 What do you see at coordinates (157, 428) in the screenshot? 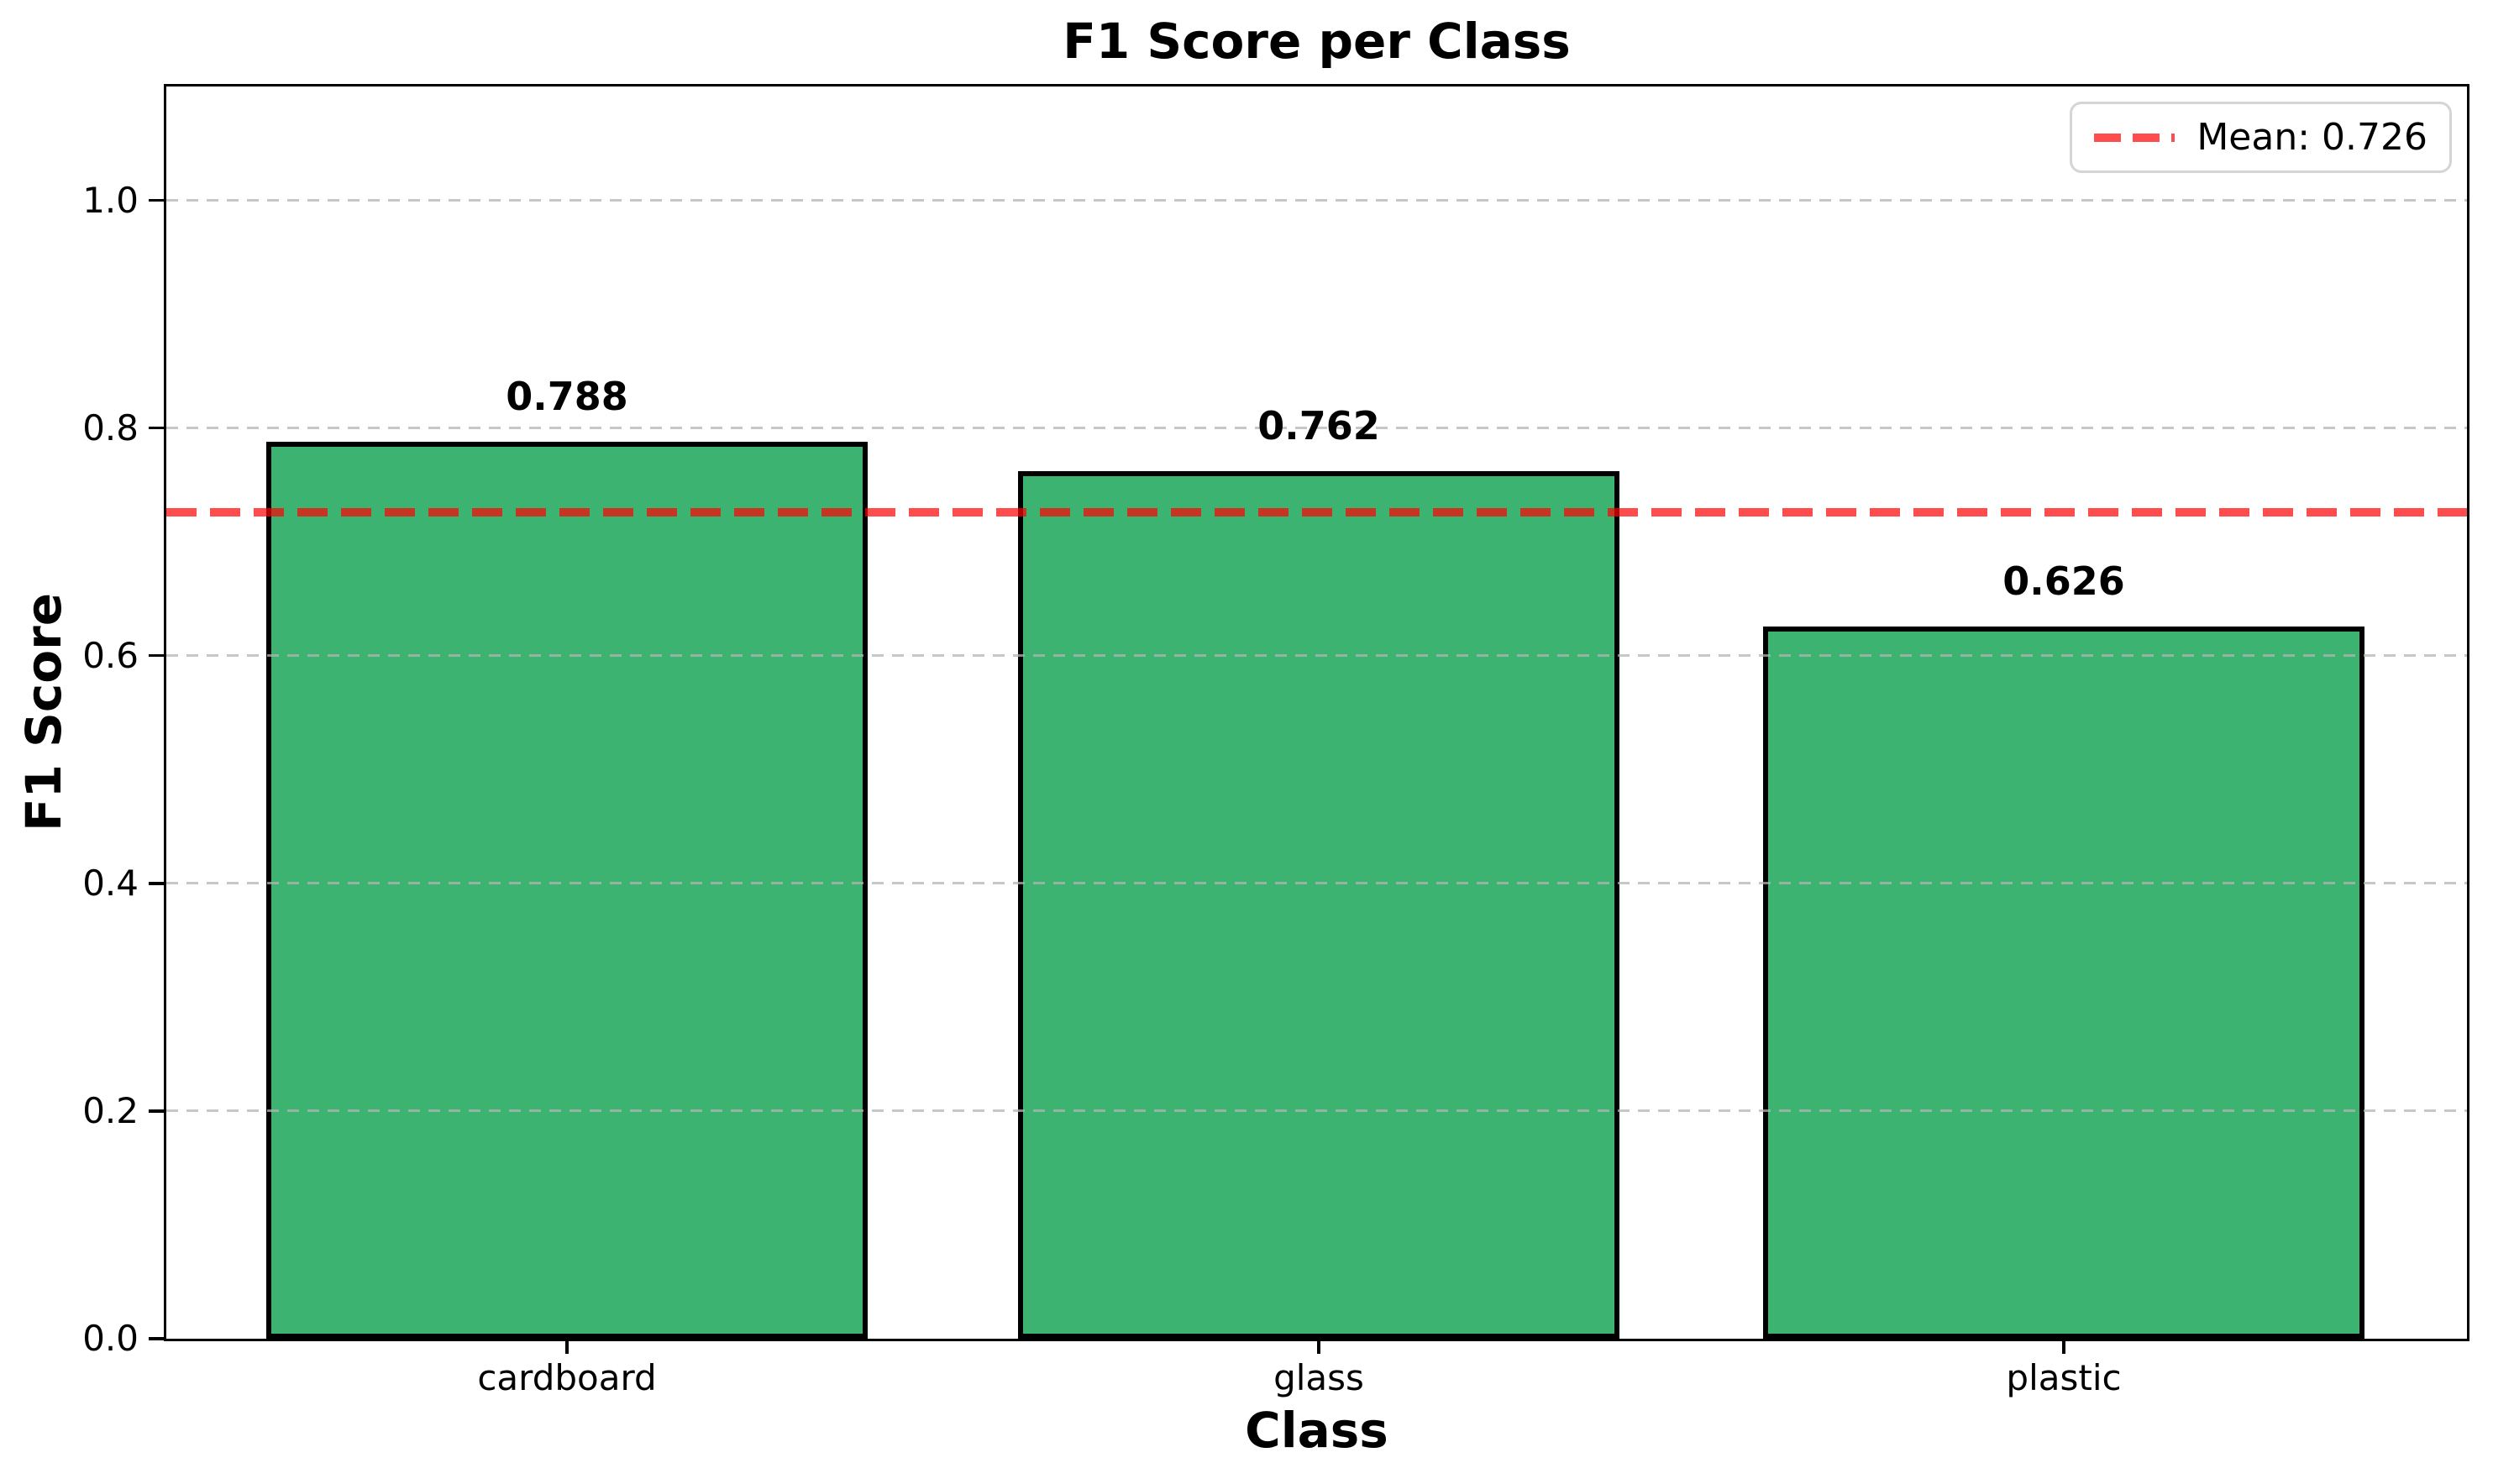
I see `ytick-mark-0.8` at bounding box center [157, 428].